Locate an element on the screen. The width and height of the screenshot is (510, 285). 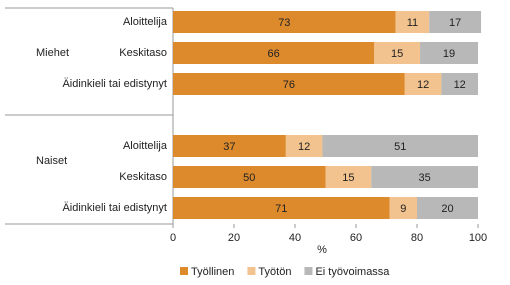
x-tick-label: 20 is located at coordinates (234, 238).